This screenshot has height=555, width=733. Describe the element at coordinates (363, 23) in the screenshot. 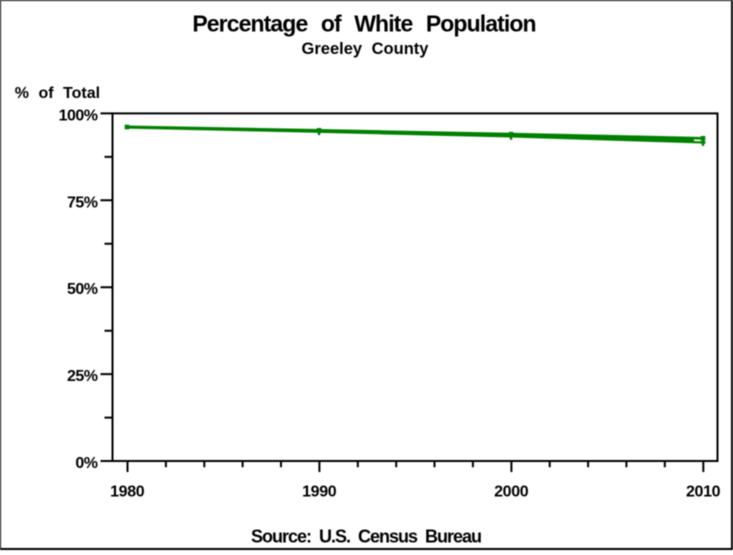

I see `svg-text: Percentage of White Population` at that location.